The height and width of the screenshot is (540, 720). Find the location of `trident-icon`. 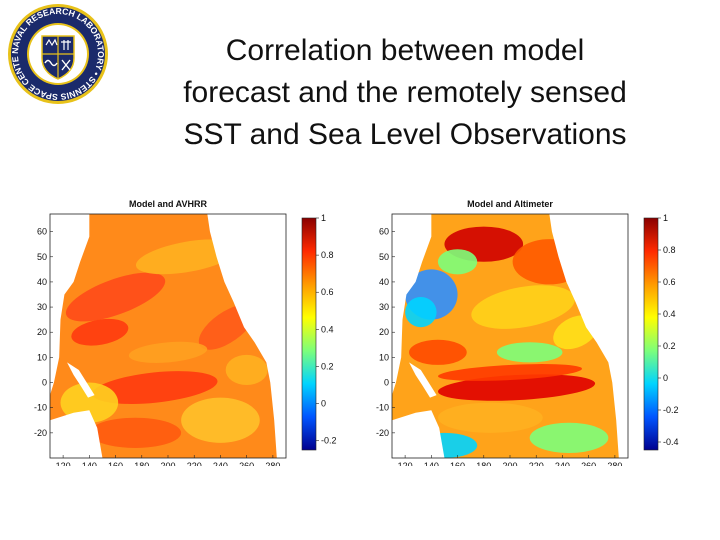

trident-icon is located at coordinates (51, 42).